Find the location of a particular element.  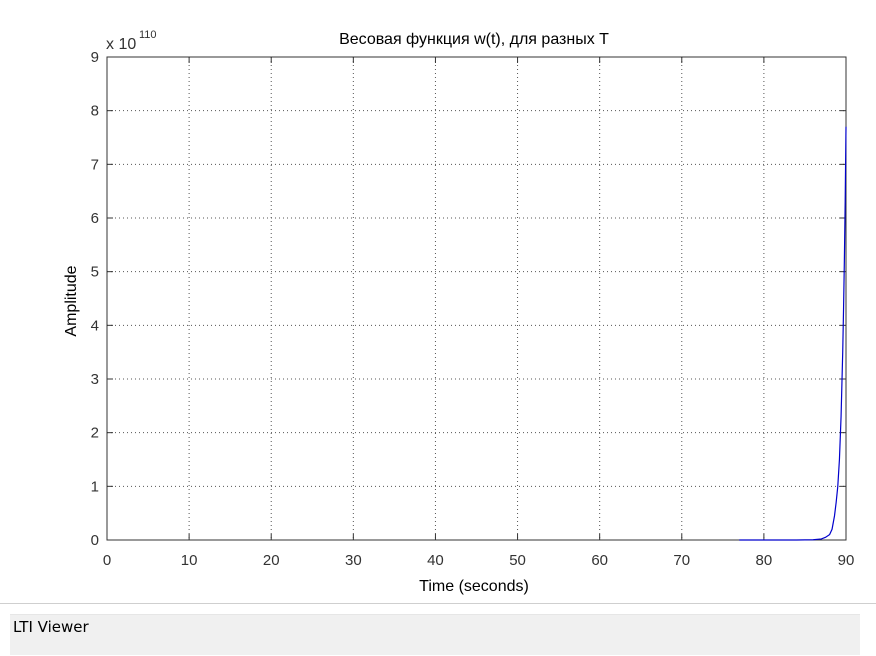

y-multiplier-exponent: 110 is located at coordinates (148, 35).